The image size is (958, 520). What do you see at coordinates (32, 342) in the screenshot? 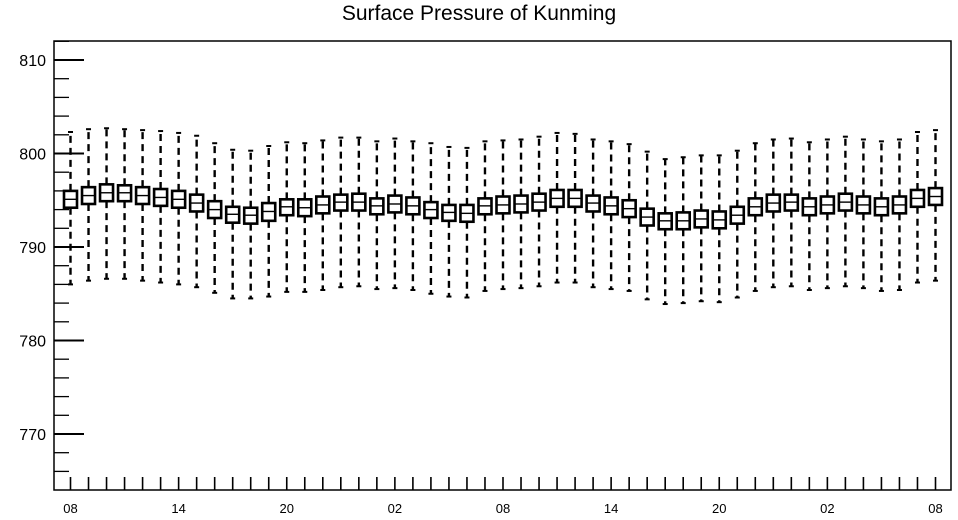
I see `y-tick-label: 780` at bounding box center [32, 342].